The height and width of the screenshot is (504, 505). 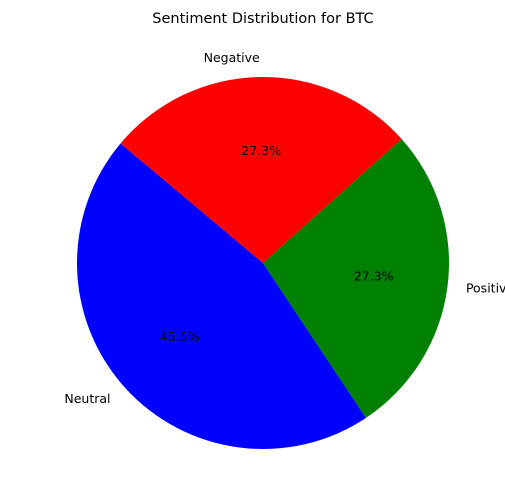 I want to click on slice-label-negative: Negative, so click(x=232, y=57).